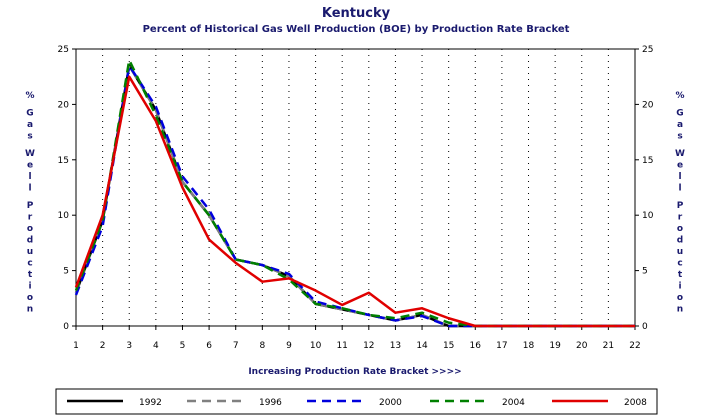 The height and width of the screenshot is (418, 712). What do you see at coordinates (608, 346) in the screenshot?
I see `x-tick-label: 21` at bounding box center [608, 346].